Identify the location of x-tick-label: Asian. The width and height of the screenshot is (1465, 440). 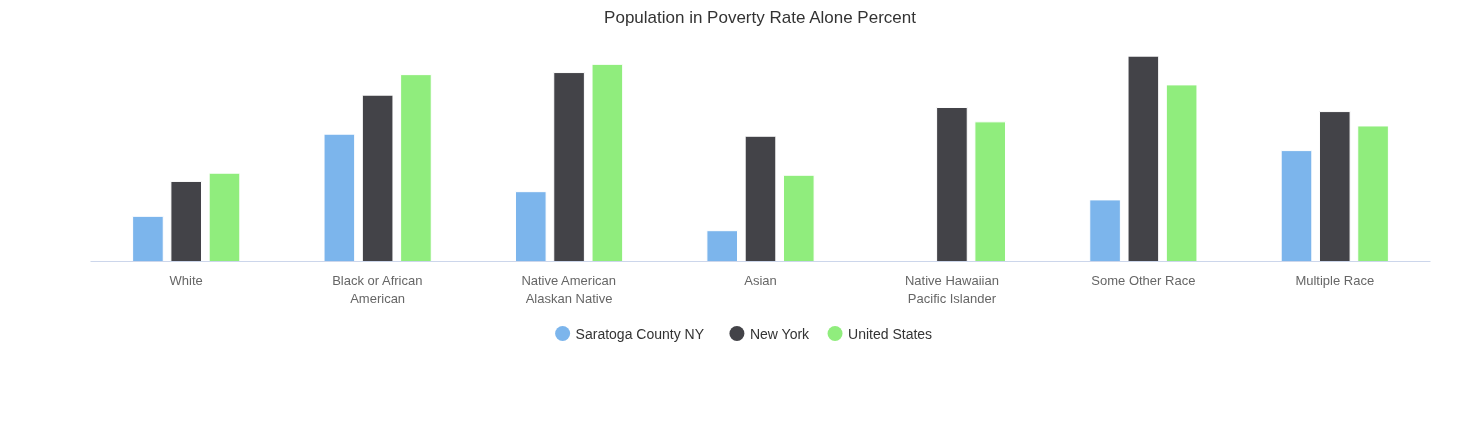
(760, 280).